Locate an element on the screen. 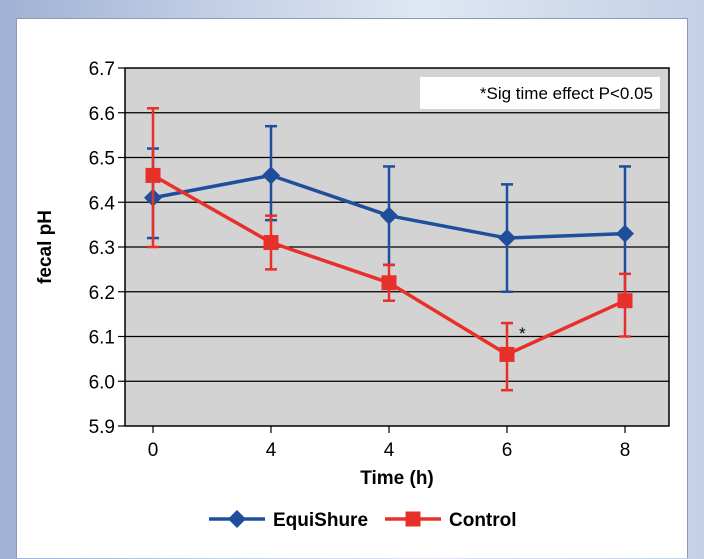 This screenshot has height=559, width=704. y-axis-title: fecal pH is located at coordinates (45, 247).